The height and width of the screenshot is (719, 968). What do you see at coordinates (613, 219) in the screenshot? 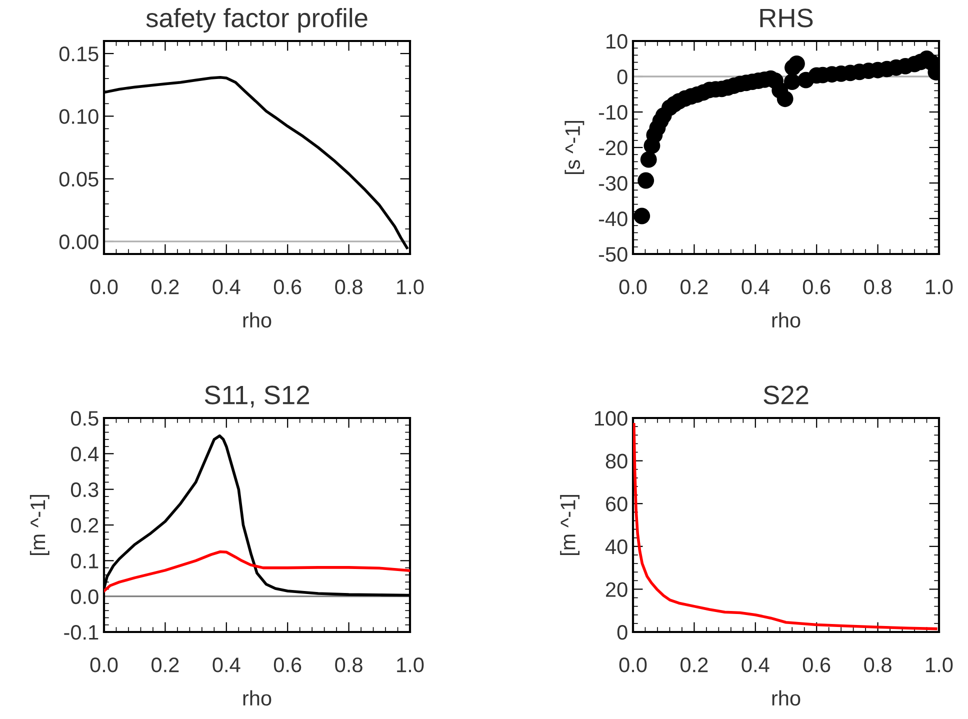
I see `y-tick-label: -40` at bounding box center [613, 219].